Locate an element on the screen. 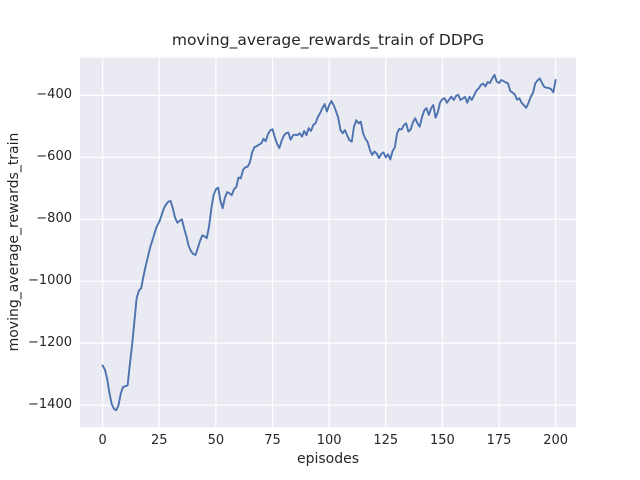  y-tick-label: −400 is located at coordinates (54, 95).